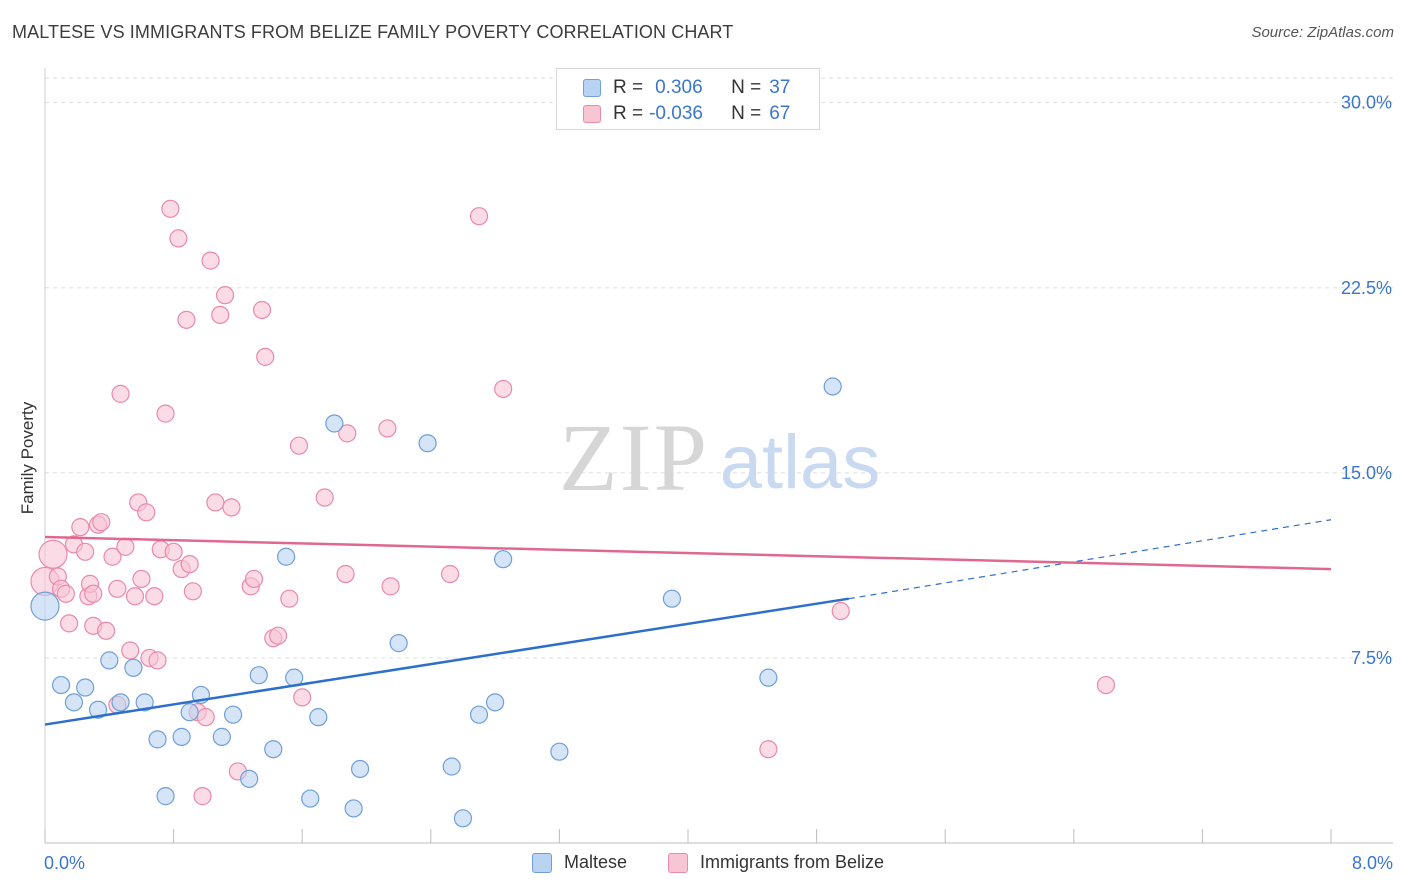 This screenshot has width=1406, height=892. Describe the element at coordinates (1372, 863) in the screenshot. I see `x-tick-label-max: 8.0%` at that location.